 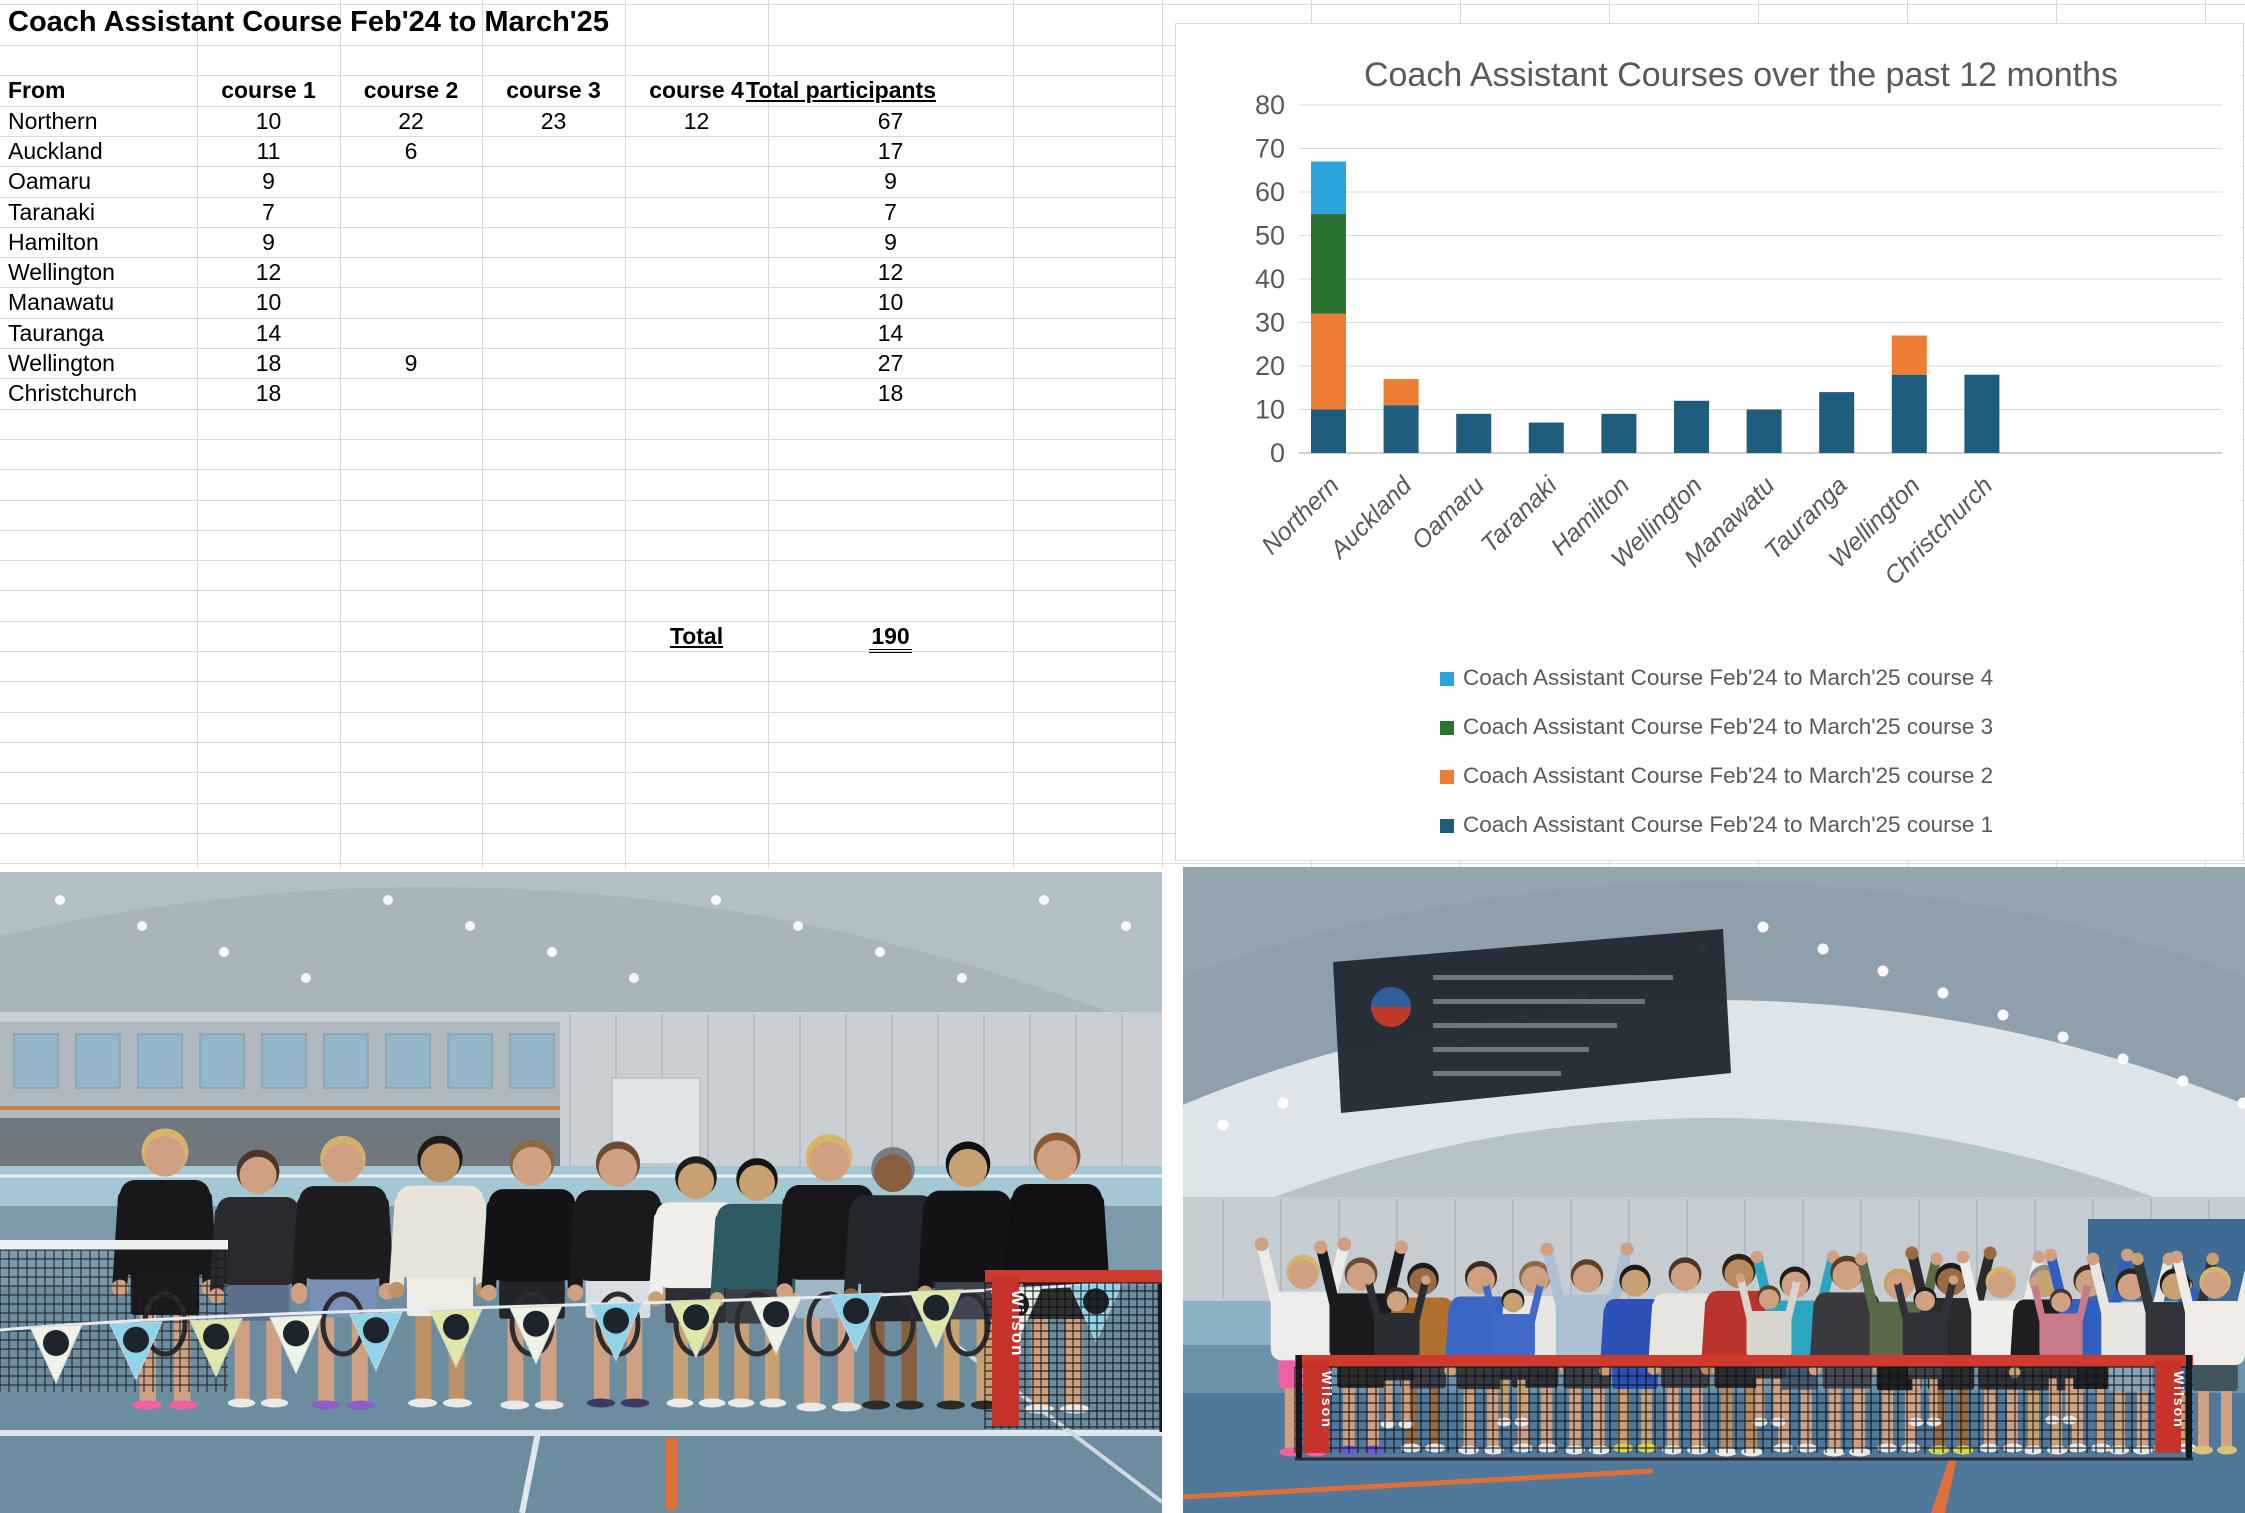 I want to click on cell-total-value: 7, so click(x=890, y=211).